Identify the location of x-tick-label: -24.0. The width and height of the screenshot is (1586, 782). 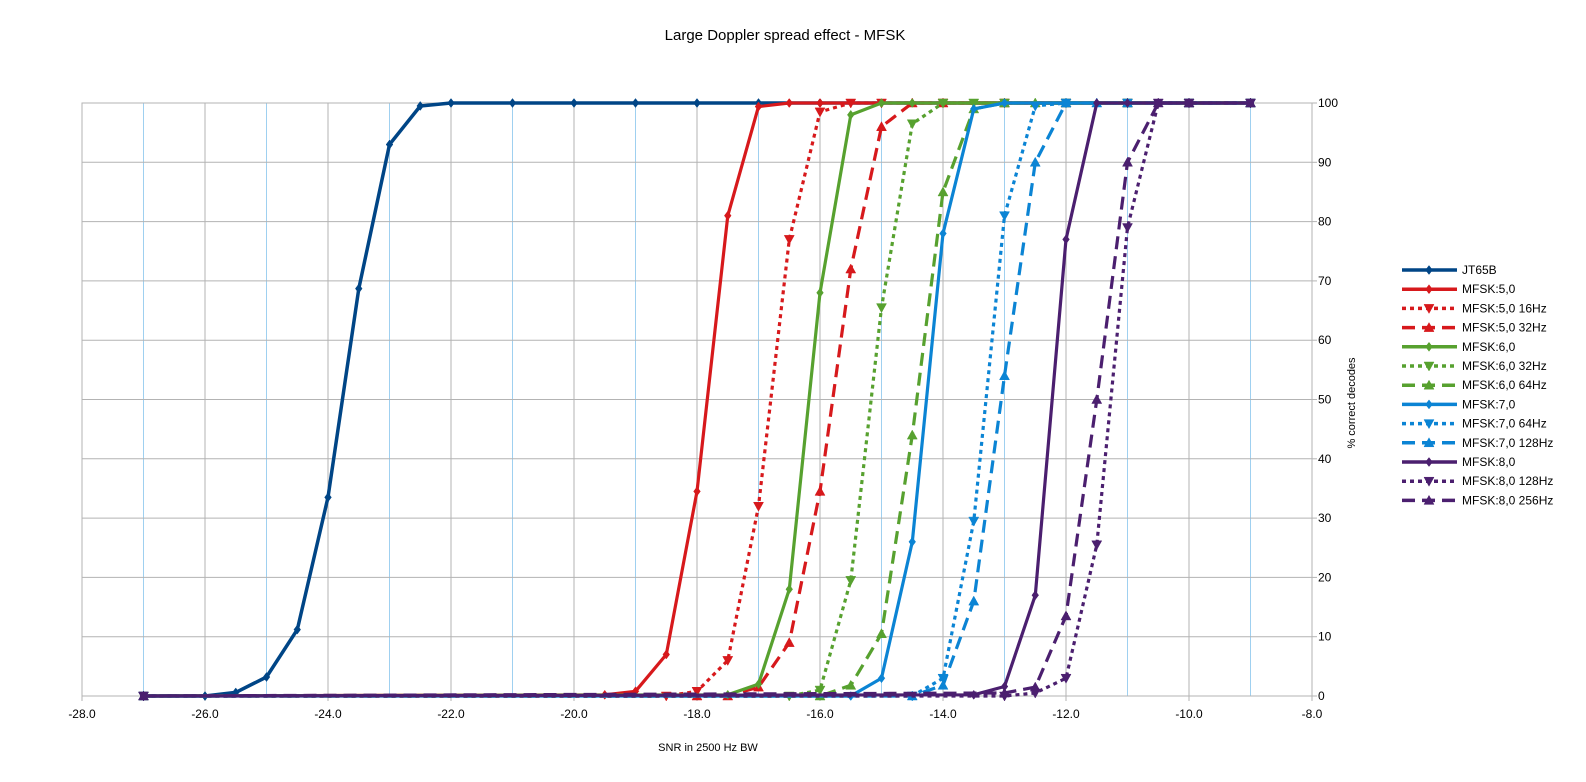
(328, 714).